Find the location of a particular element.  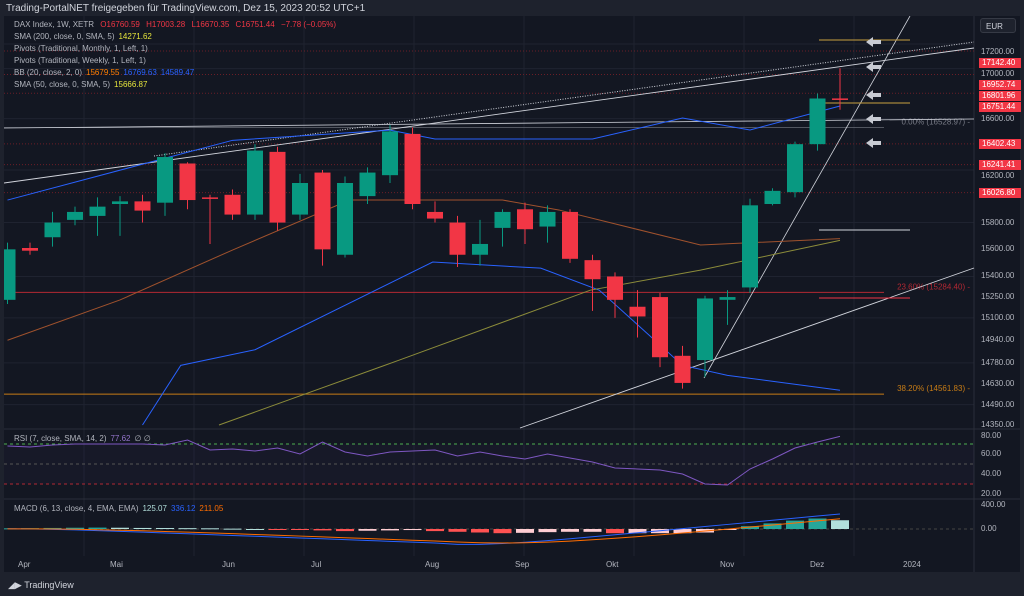

time-axis-label: Jun is located at coordinates (228, 564).